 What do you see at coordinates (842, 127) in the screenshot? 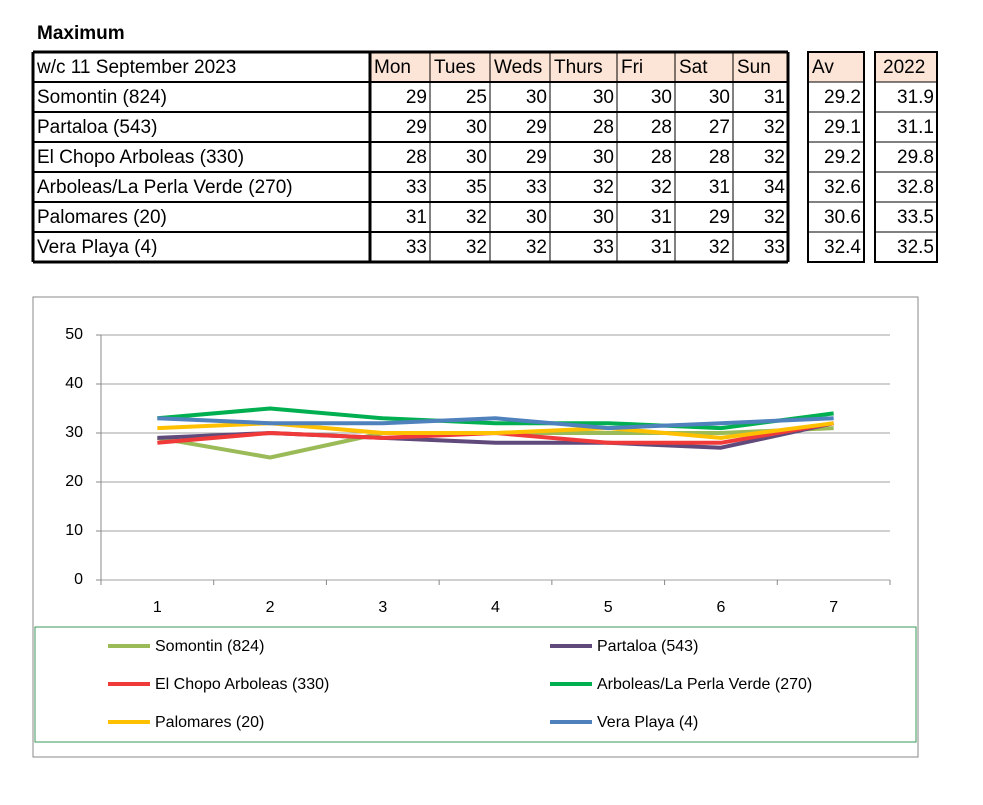
I see `cell: 29.1` at bounding box center [842, 127].